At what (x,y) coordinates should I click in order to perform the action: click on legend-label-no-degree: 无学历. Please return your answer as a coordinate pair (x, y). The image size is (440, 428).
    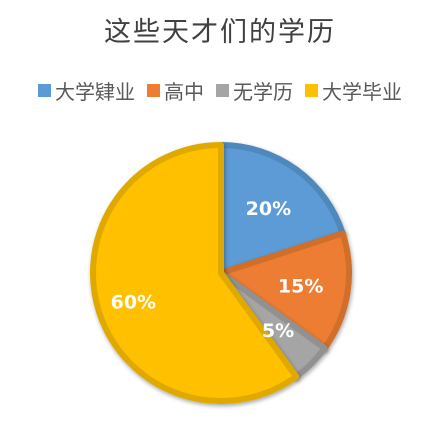
    Looking at the image, I should click on (263, 92).